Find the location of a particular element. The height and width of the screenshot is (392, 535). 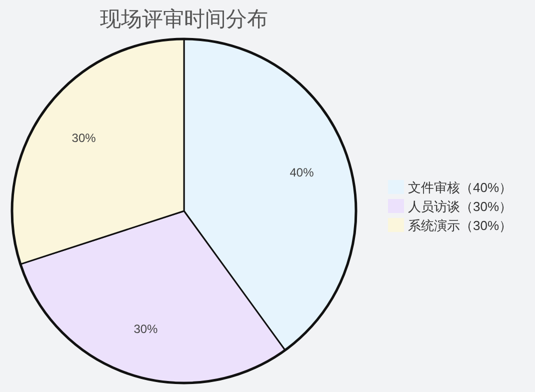

legend-label: 系统演示（30%） is located at coordinates (460, 225).